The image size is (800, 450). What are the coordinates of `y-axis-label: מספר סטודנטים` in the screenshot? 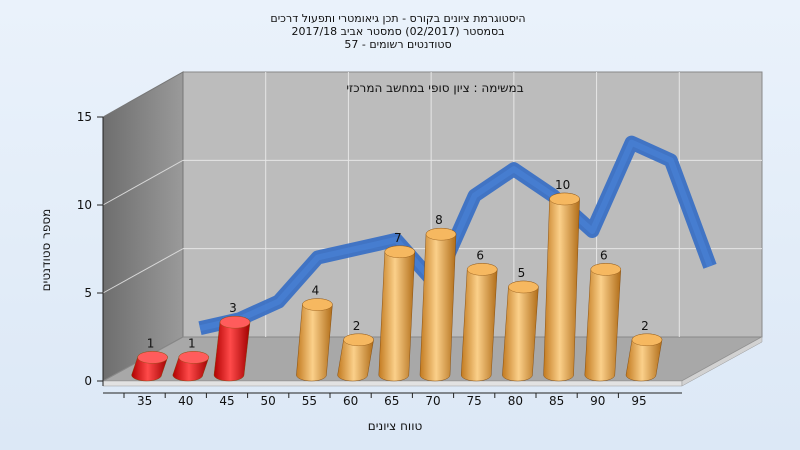 It's located at (46, 250).